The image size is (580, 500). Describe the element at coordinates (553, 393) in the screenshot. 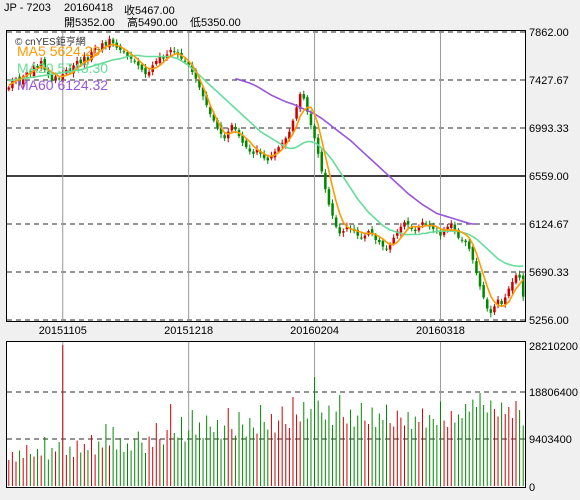

I see `volume-tick-label: 18806400` at that location.